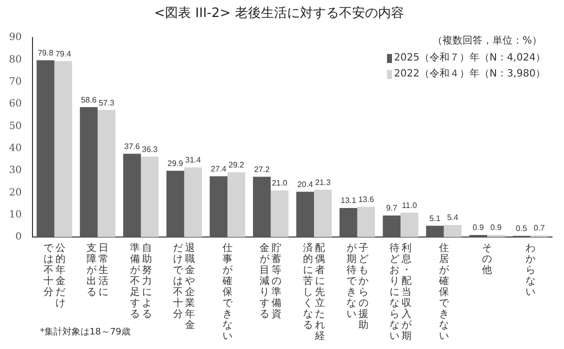  What do you see at coordinates (15, 192) in the screenshot?
I see `y-tick-label: 20` at bounding box center [15, 192].